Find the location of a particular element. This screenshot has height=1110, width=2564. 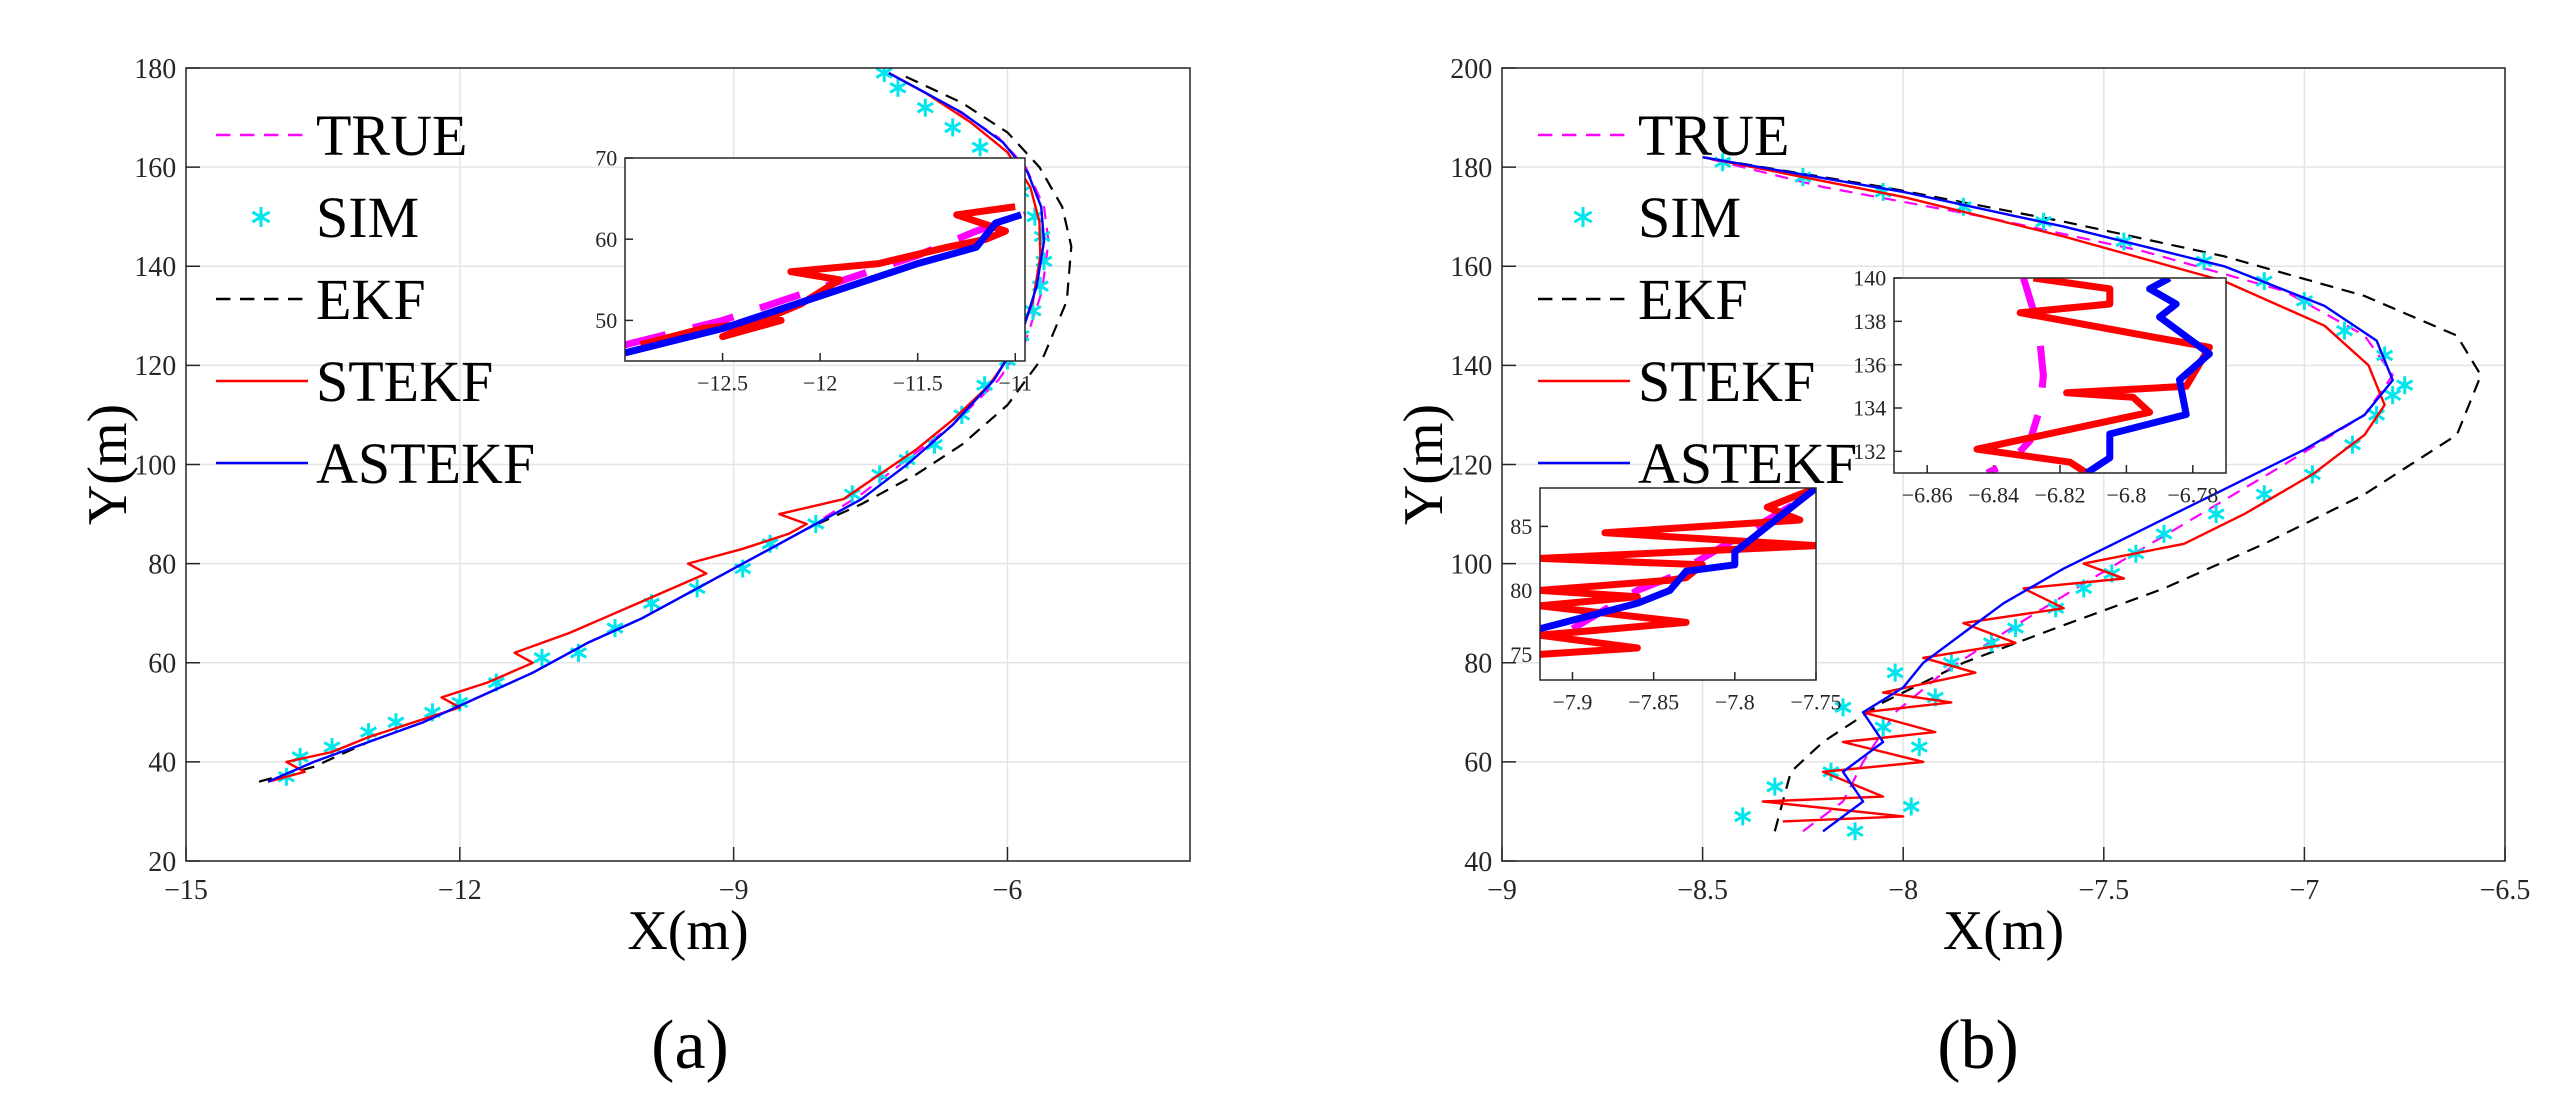

panel-a-inset-1-series-true is located at coordinates (825, 280).